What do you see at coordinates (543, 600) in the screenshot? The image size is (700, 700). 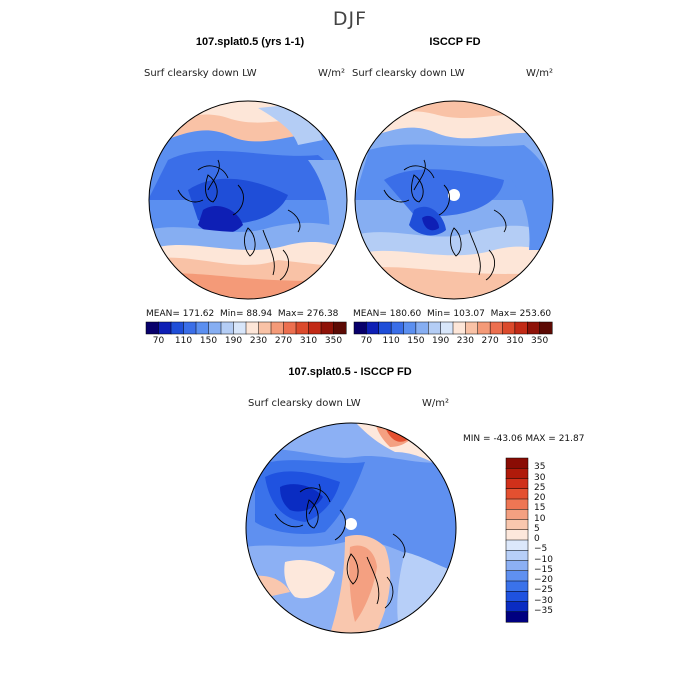 I see `difference-colorbar-tick: −30` at bounding box center [543, 600].